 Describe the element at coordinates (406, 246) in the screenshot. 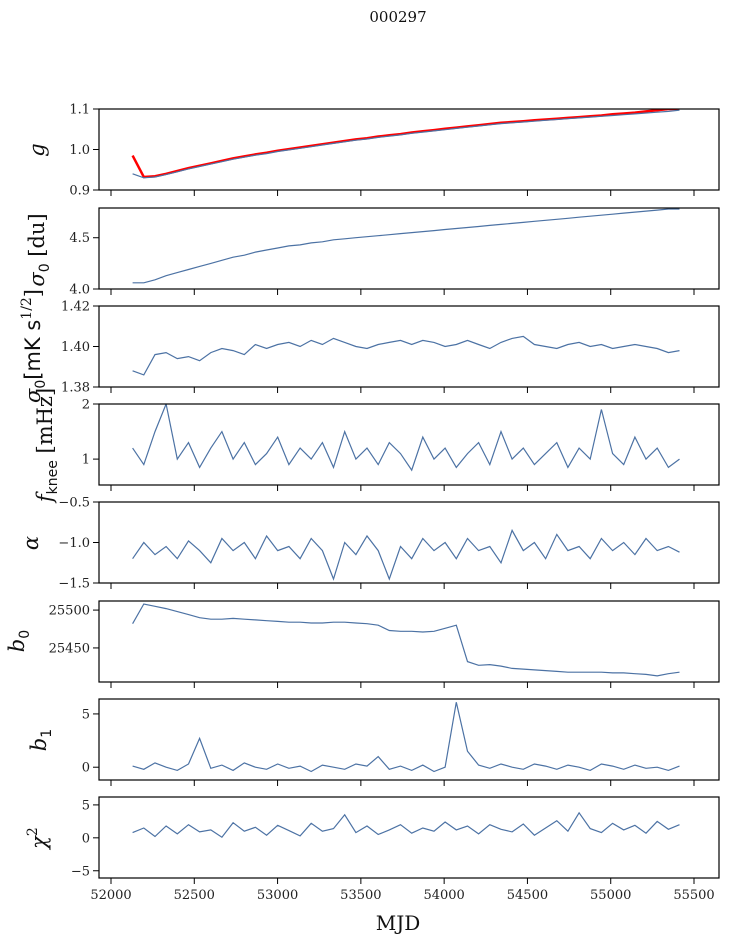

I see `series-line-sigma0_du` at that location.